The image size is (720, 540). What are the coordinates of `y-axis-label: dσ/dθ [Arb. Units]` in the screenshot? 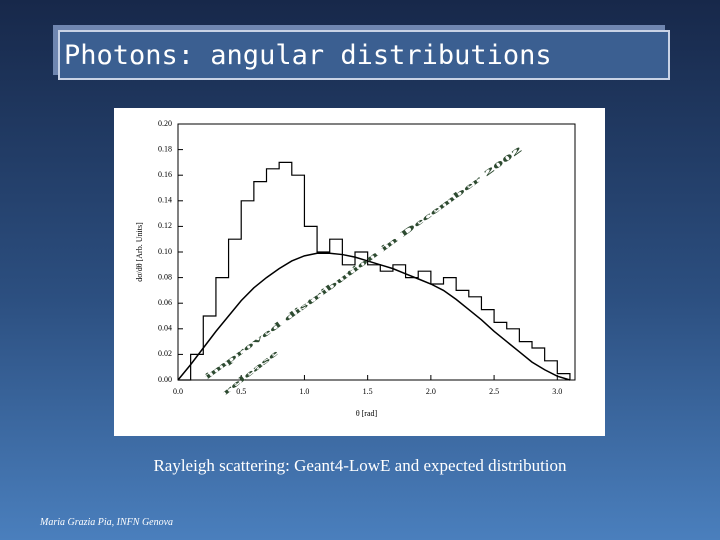 It's located at (139, 252).